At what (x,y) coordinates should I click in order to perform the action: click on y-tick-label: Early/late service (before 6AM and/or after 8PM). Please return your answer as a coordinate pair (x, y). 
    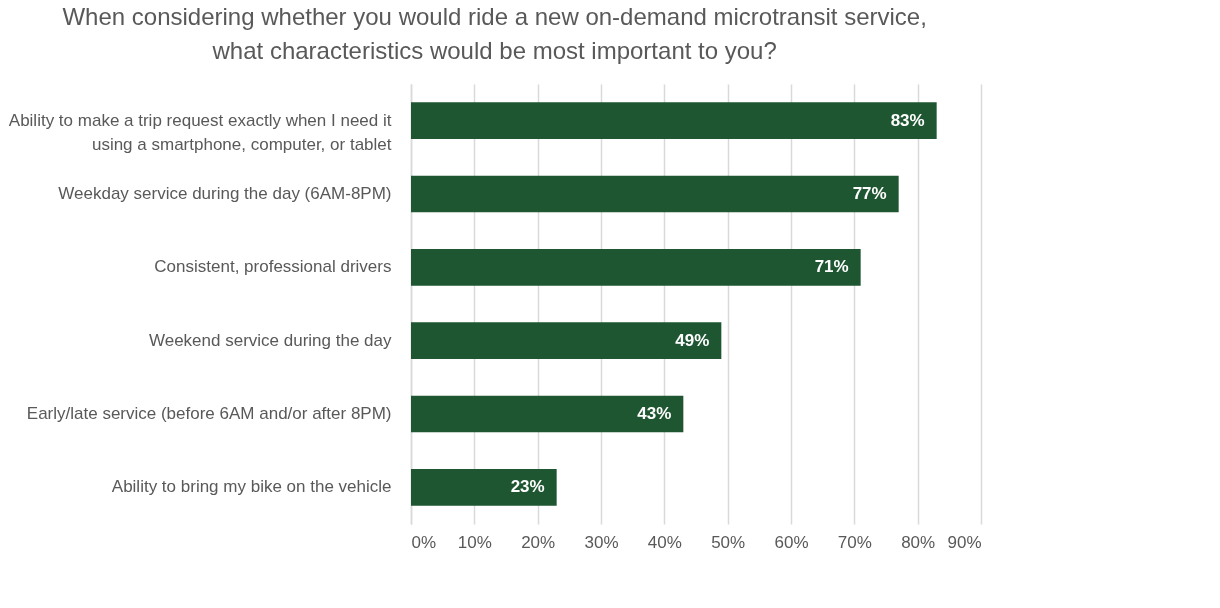
    Looking at the image, I should click on (209, 413).